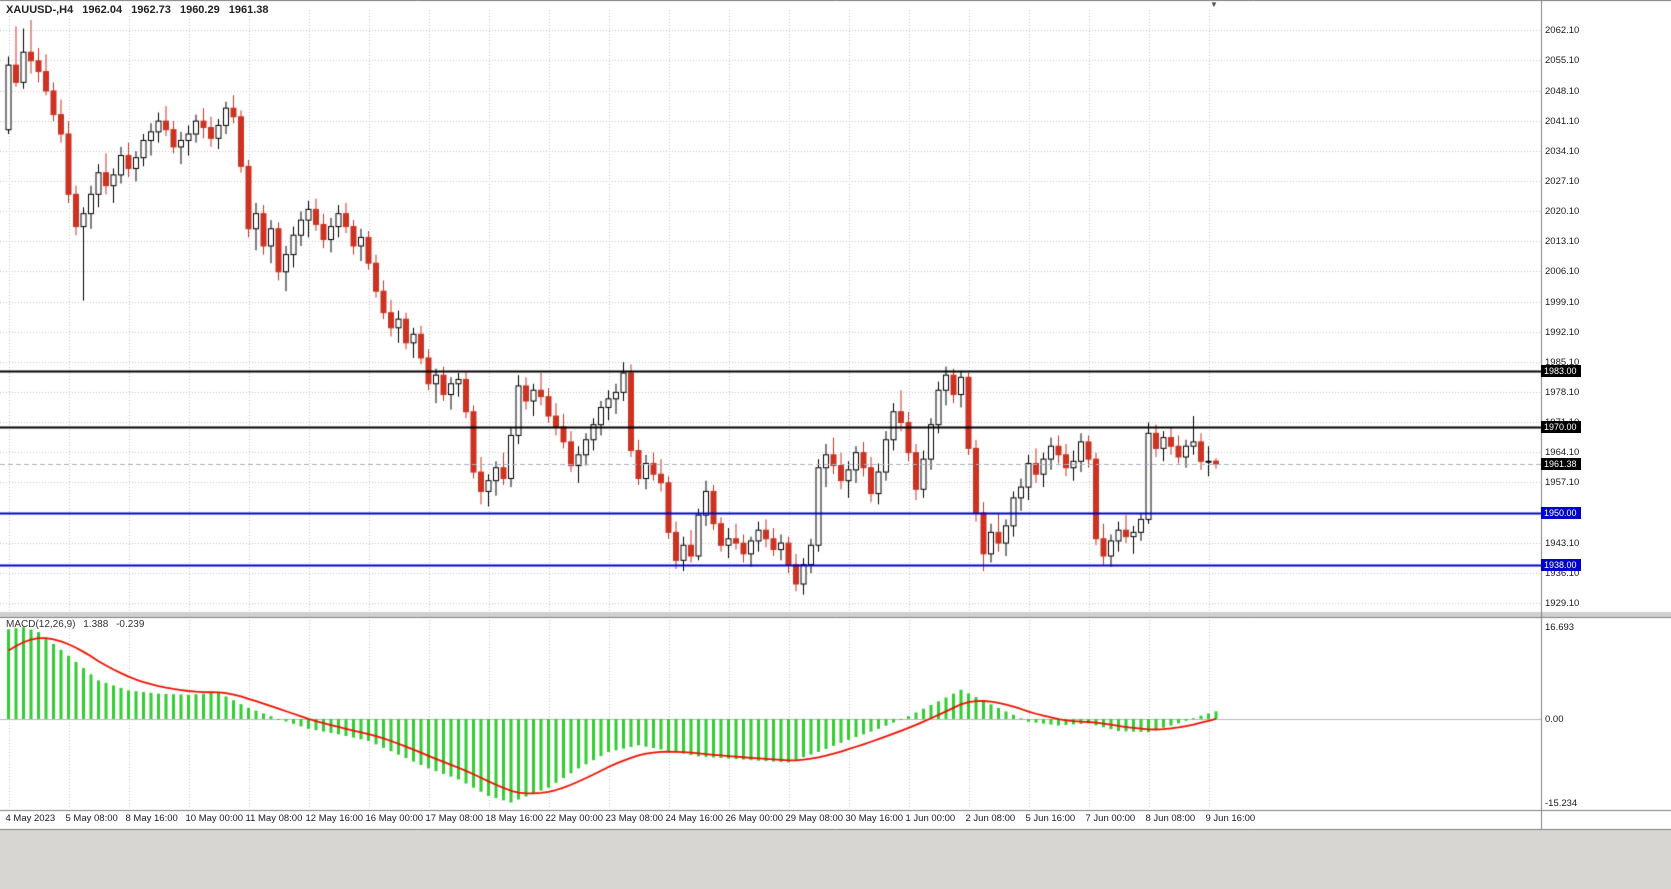 Image resolution: width=1671 pixels, height=889 pixels. Describe the element at coordinates (41, 624) in the screenshot. I see `indicator-name: MACD(12,26,9)` at that location.